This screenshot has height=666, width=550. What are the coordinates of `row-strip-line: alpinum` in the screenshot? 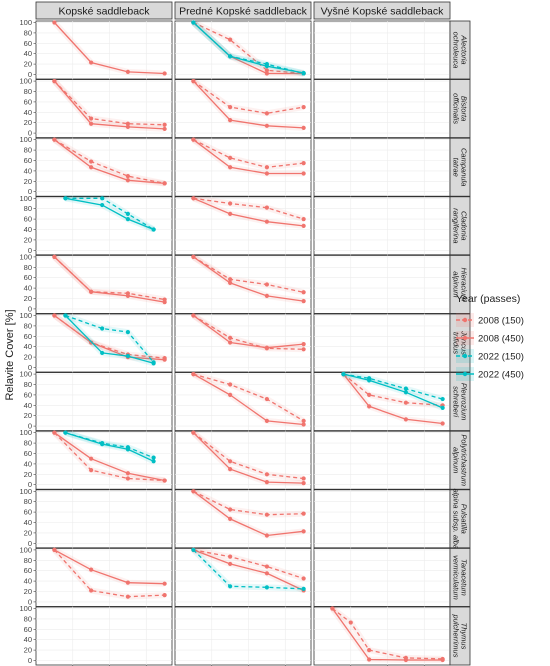 It's located at (455, 284).